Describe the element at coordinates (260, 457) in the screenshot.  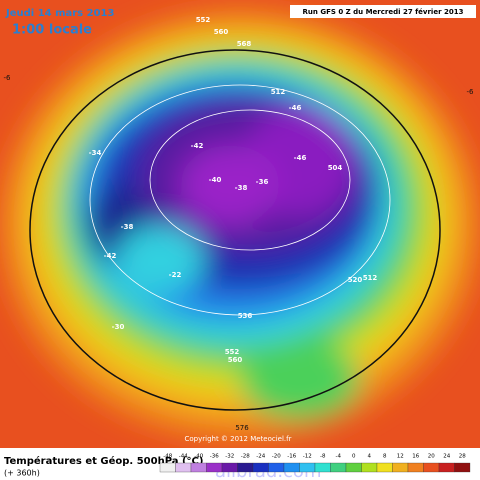
I see `scale-label: -24` at that location.